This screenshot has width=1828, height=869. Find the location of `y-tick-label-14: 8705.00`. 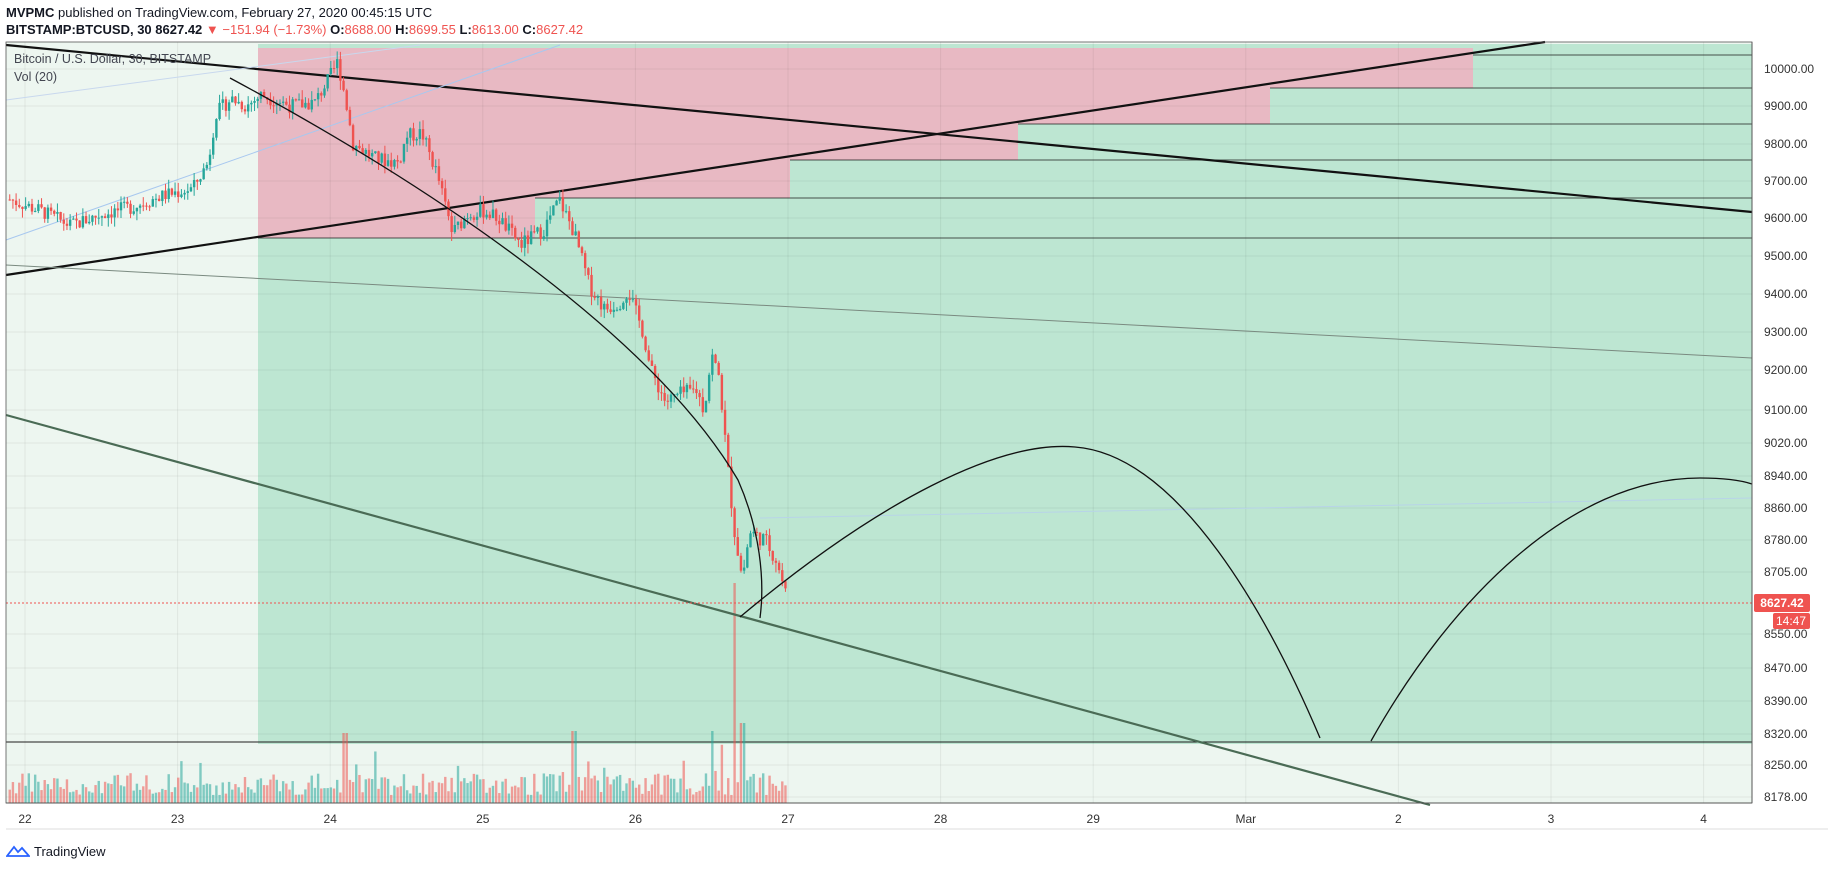

y-tick-label-14: 8705.00 is located at coordinates (1786, 572).